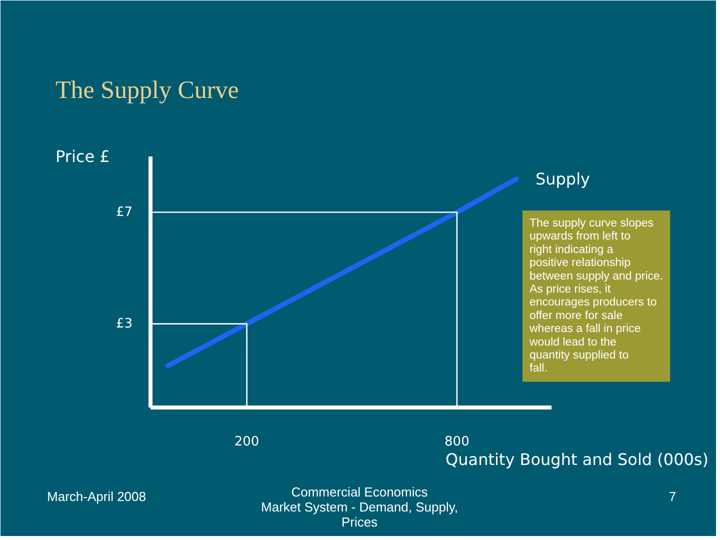  Describe the element at coordinates (359, 507) in the screenshot. I see `text: Commercial Economics Market System - Demand, Supply, Prices` at that location.